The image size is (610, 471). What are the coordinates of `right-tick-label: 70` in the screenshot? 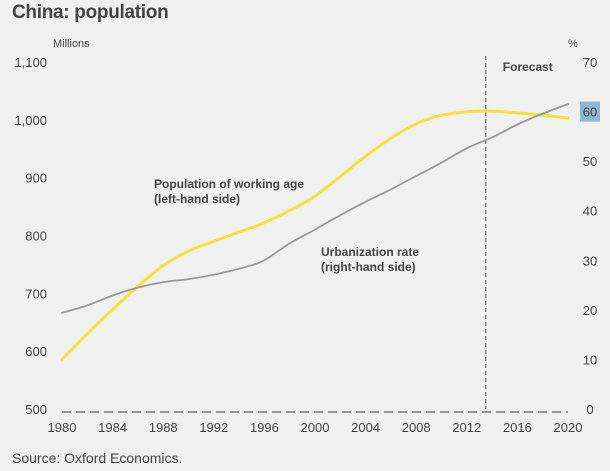 It's located at (590, 62).